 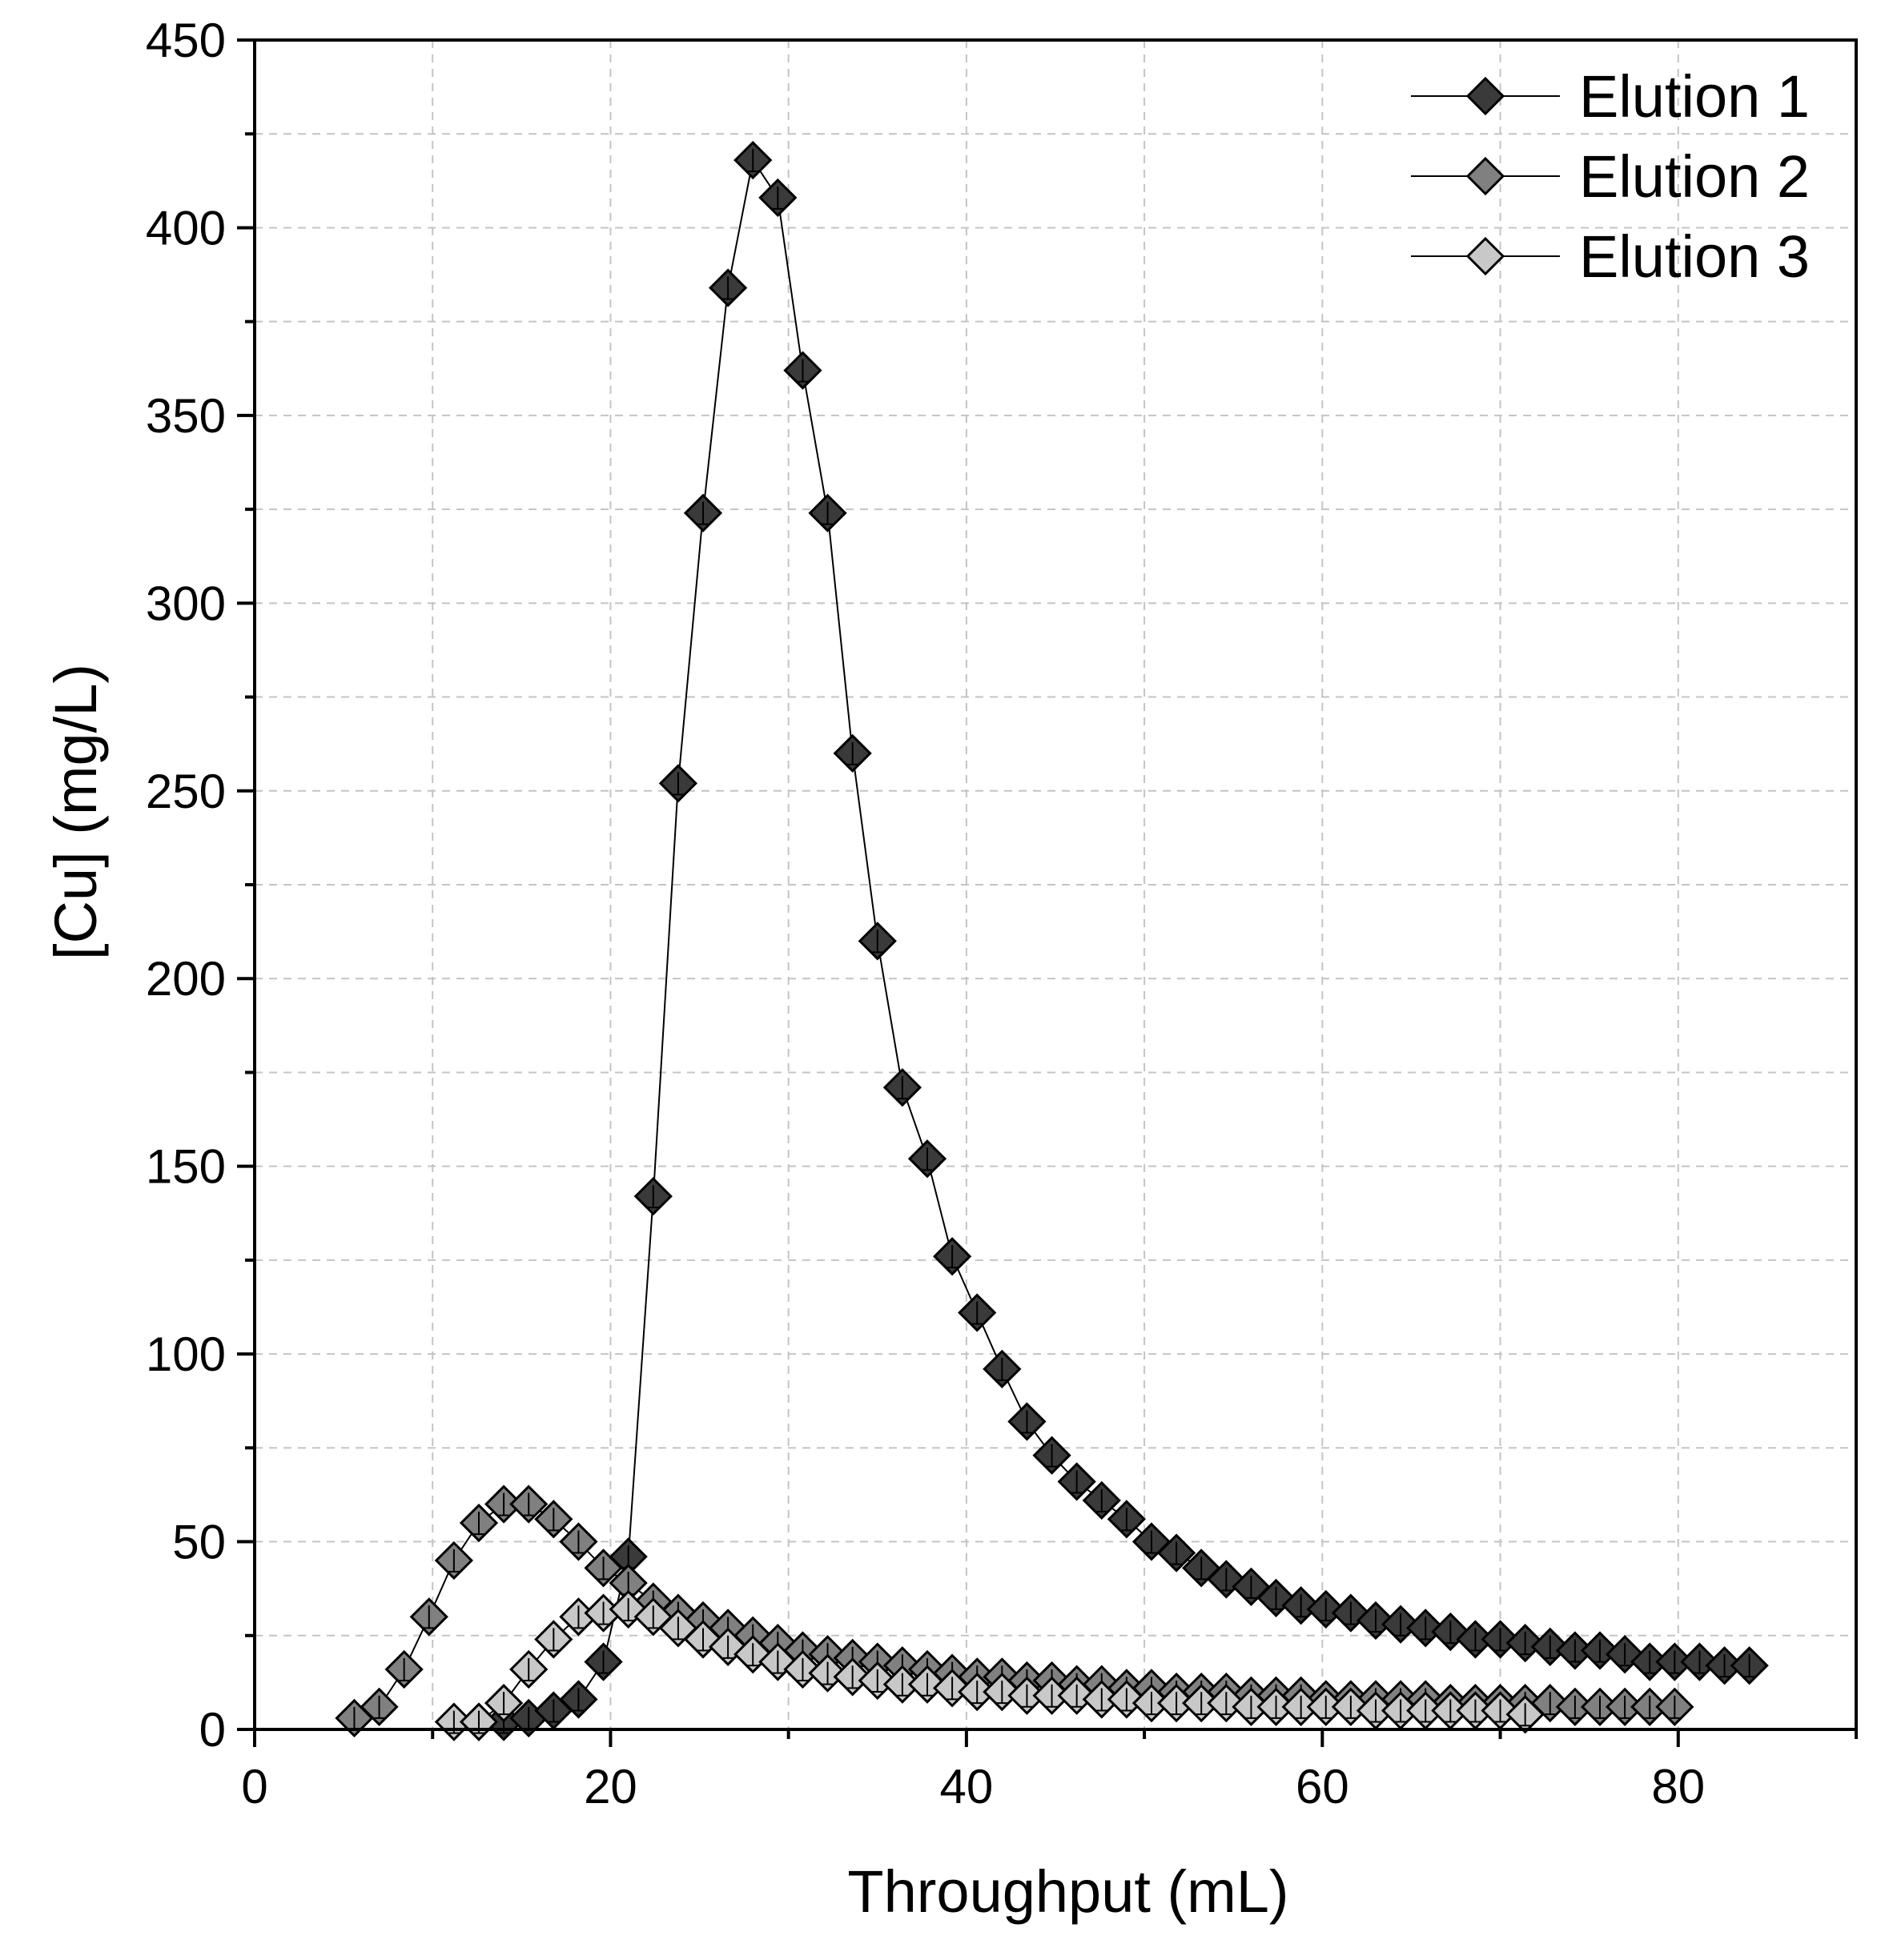 What do you see at coordinates (199, 1543) in the screenshot?
I see `y-tick-label: 50` at bounding box center [199, 1543].